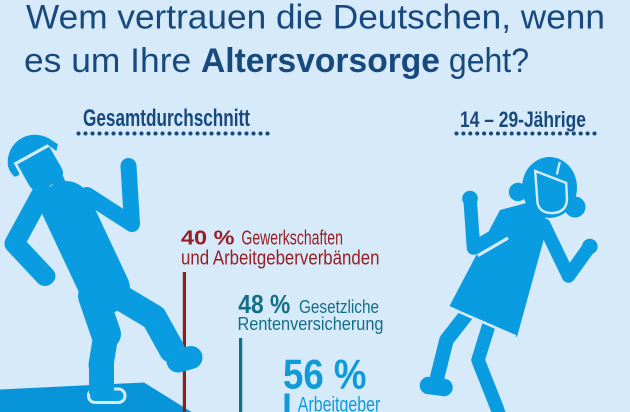 This screenshot has height=412, width=630. I want to click on svg-text: 14 – 29-Jährige, so click(523, 119).